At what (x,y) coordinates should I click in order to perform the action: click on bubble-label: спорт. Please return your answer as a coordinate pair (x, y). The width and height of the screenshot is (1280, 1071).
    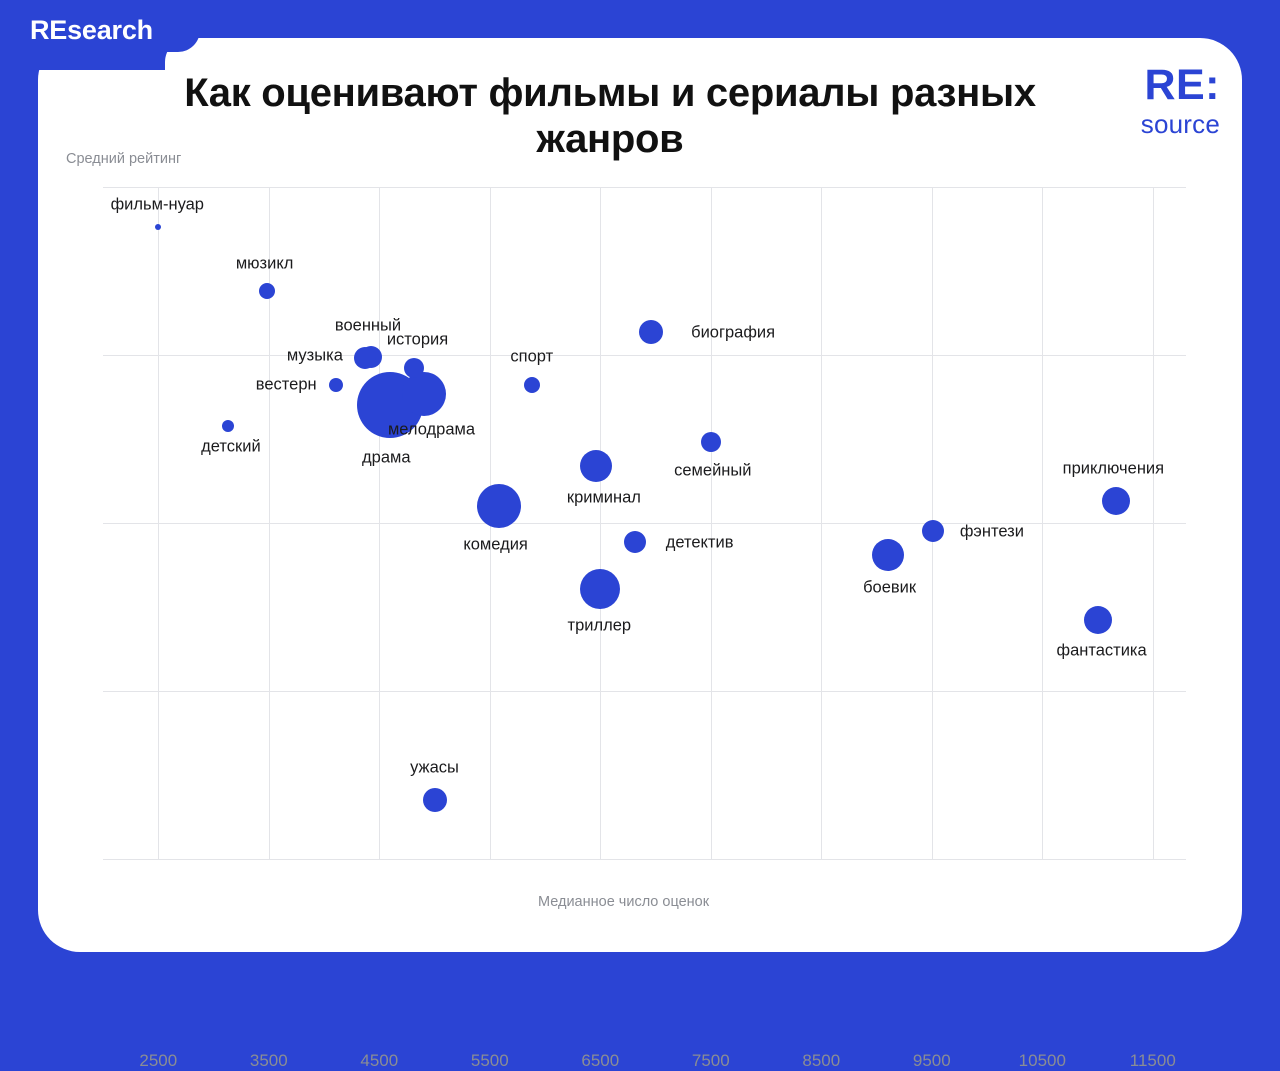
    Looking at the image, I should click on (532, 356).